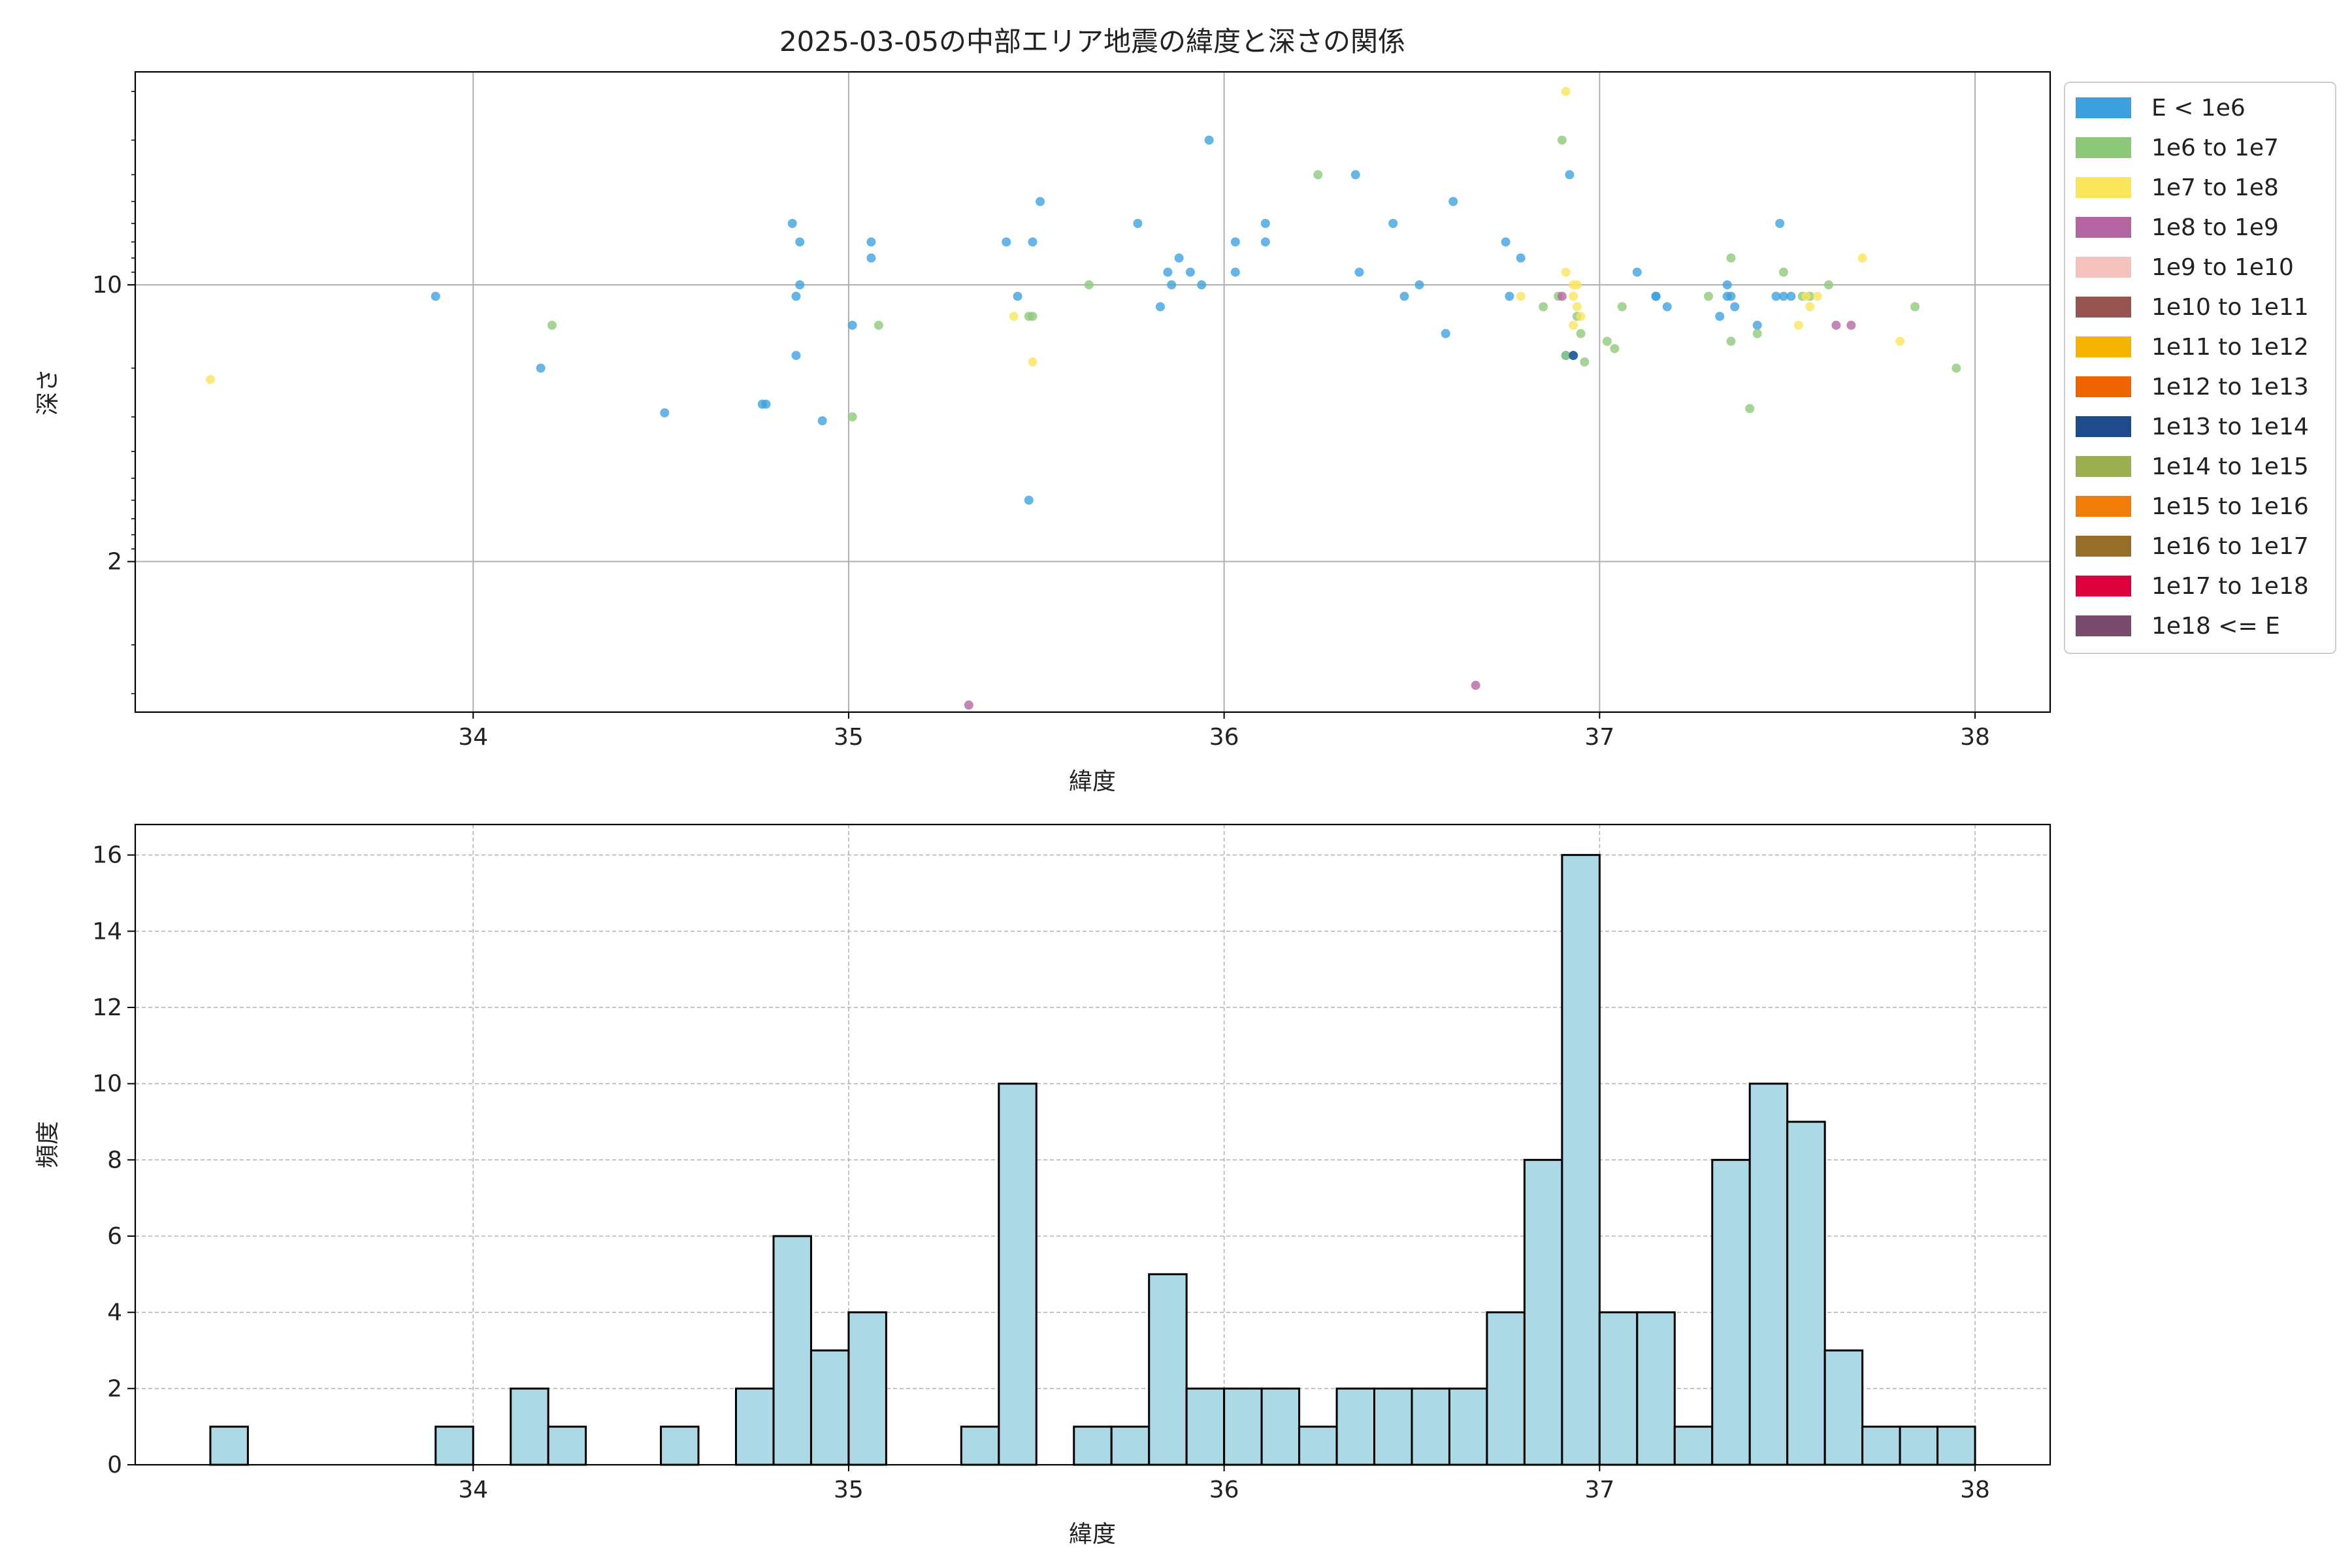 Image resolution: width=2352 pixels, height=1568 pixels. Describe the element at coordinates (107, 1084) in the screenshot. I see `histogram-y-tick-label: 10` at that location.